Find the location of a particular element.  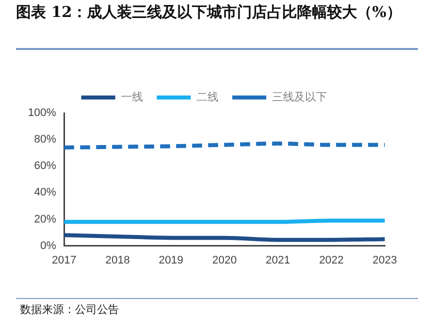

y-tick-label: 0% is located at coordinates (48, 246).